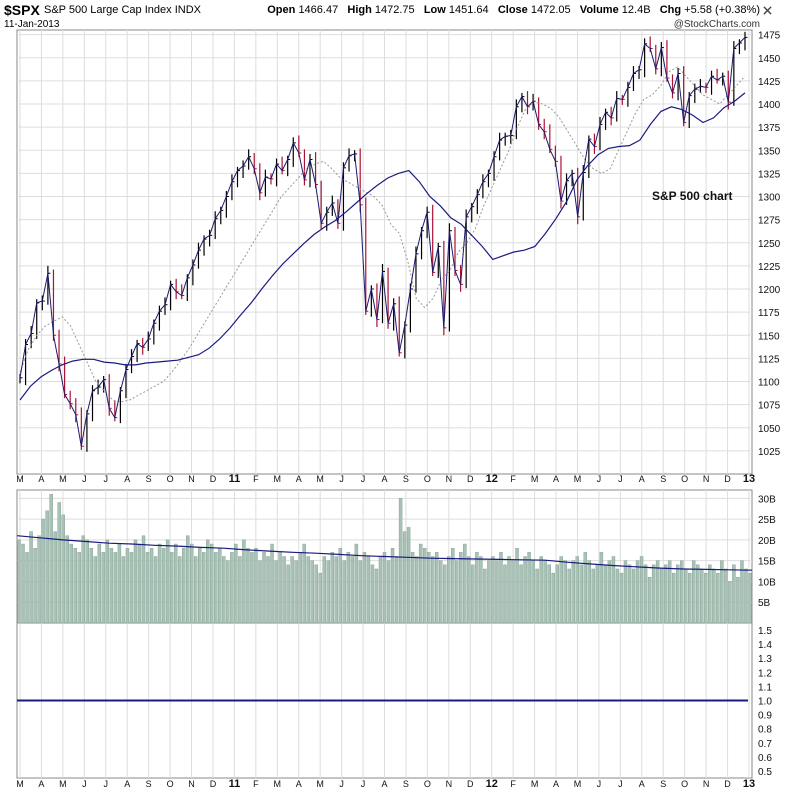 This screenshot has width=800, height=795. What do you see at coordinates (765, 659) in the screenshot?
I see `ratio-tick-label: 1.3` at bounding box center [765, 659].